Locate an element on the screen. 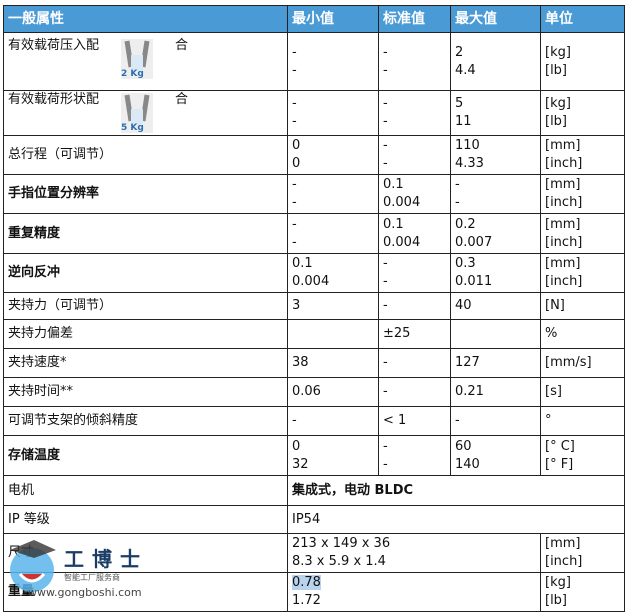 The width and height of the screenshot is (627, 612). header-cell: 一般属性 is located at coordinates (145, 19).